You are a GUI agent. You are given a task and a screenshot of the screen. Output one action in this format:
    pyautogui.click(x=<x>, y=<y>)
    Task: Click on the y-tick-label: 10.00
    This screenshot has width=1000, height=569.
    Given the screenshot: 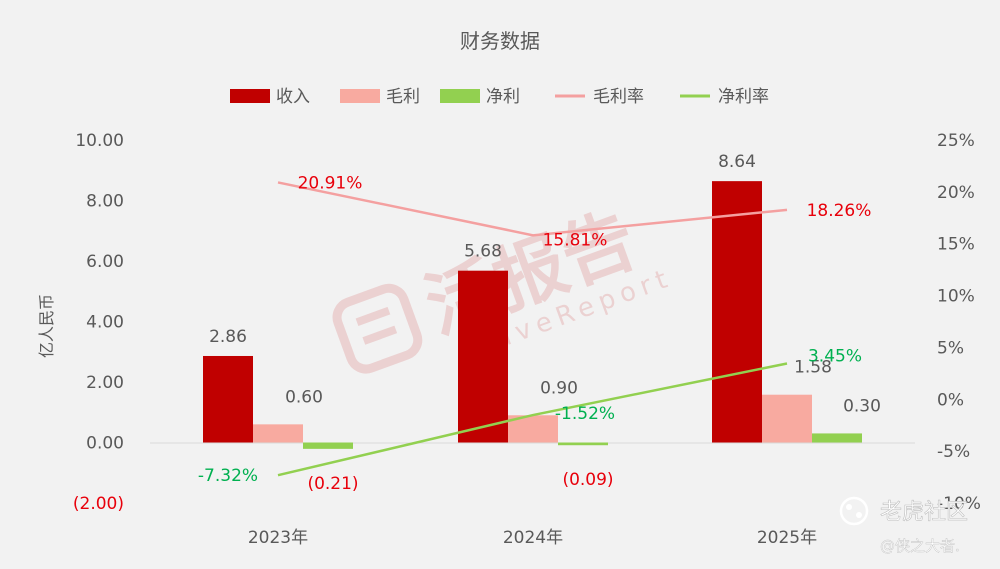 What is the action you would take?
    pyautogui.click(x=99, y=141)
    